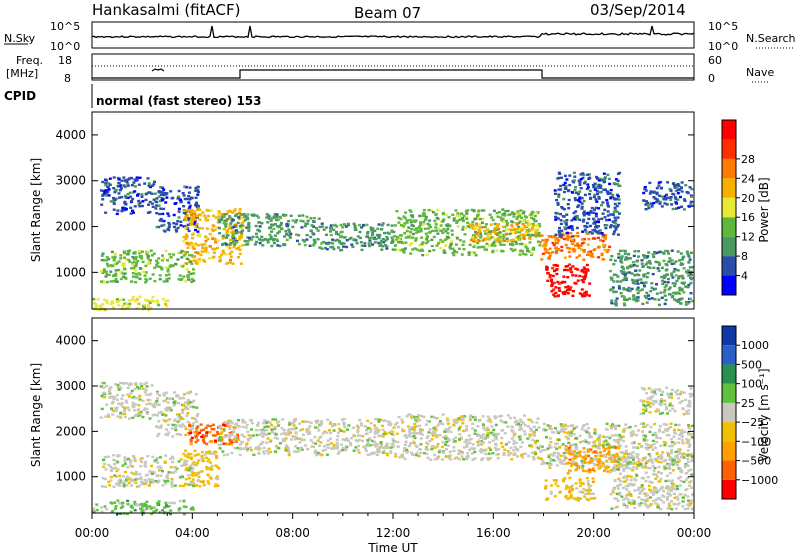 This screenshot has height=554, width=800. I want to click on date-title: 03/Sep/2014, so click(638, 10).